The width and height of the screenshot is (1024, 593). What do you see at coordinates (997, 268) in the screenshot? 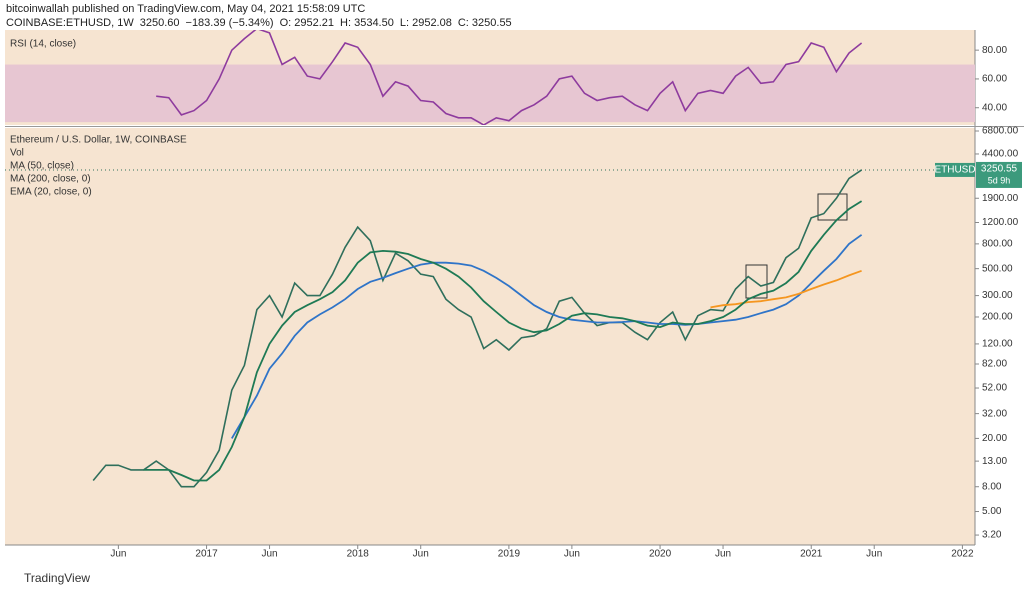
I see `y-tick-label: 500.00` at bounding box center [997, 268].